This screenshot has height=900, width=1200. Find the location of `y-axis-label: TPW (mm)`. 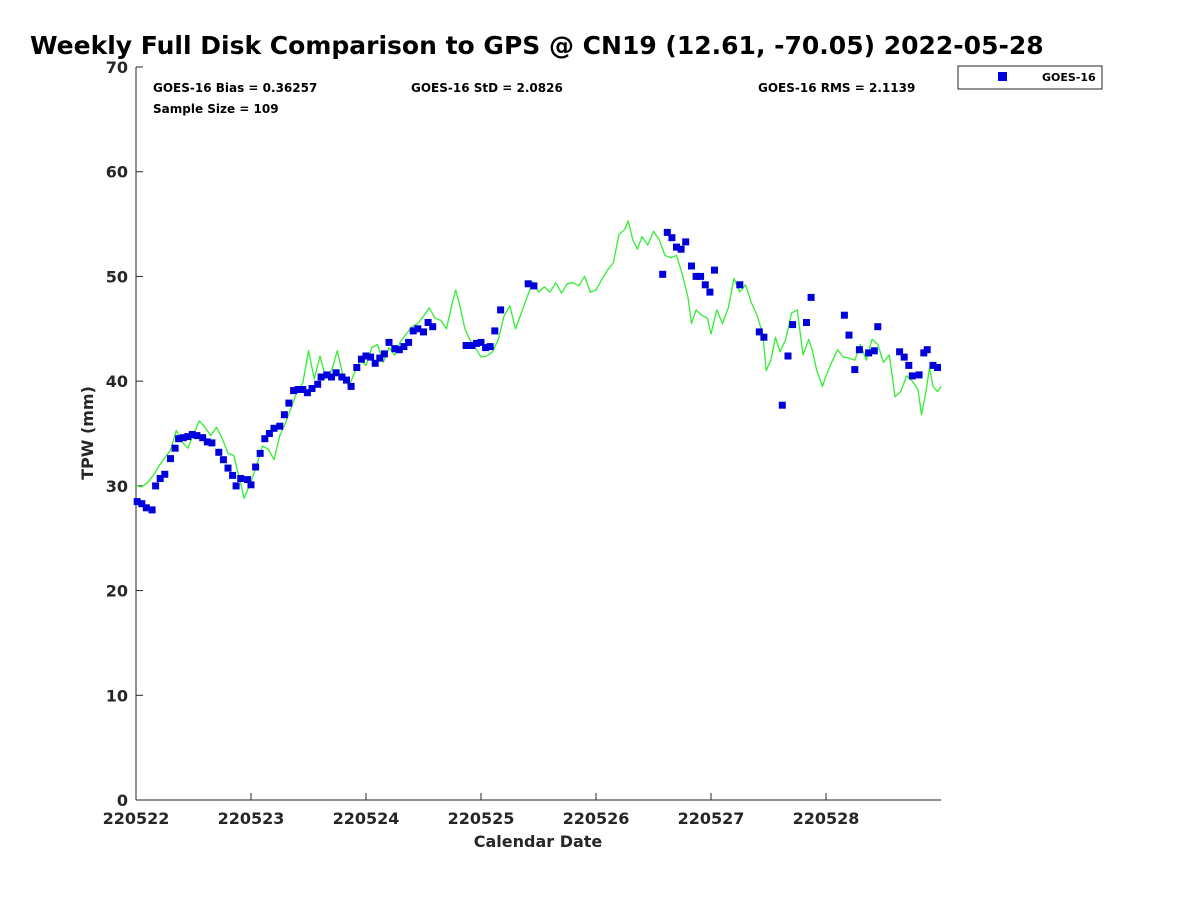

y-axis-label: TPW (mm) is located at coordinates (87, 433).